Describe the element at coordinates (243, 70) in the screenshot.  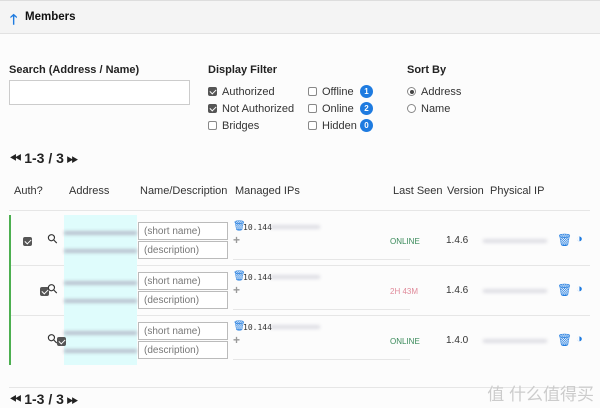
I see `display-filter-label: Display Filter` at that location.